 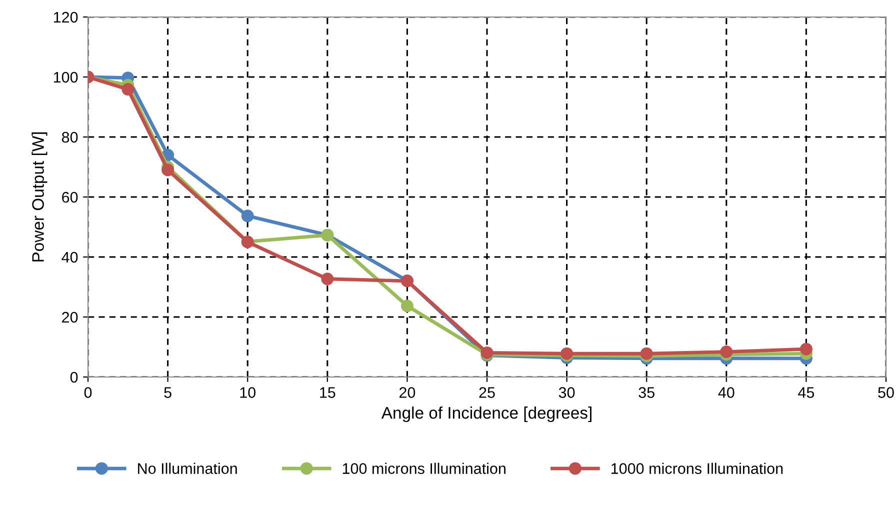 What do you see at coordinates (70, 257) in the screenshot?
I see `y-tick-label: 40` at bounding box center [70, 257].